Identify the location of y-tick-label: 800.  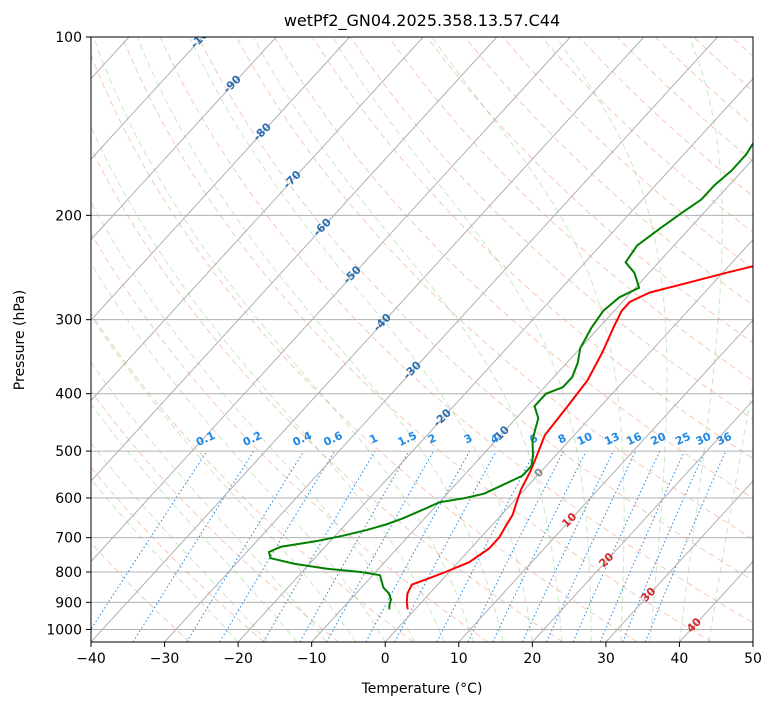
(68, 573).